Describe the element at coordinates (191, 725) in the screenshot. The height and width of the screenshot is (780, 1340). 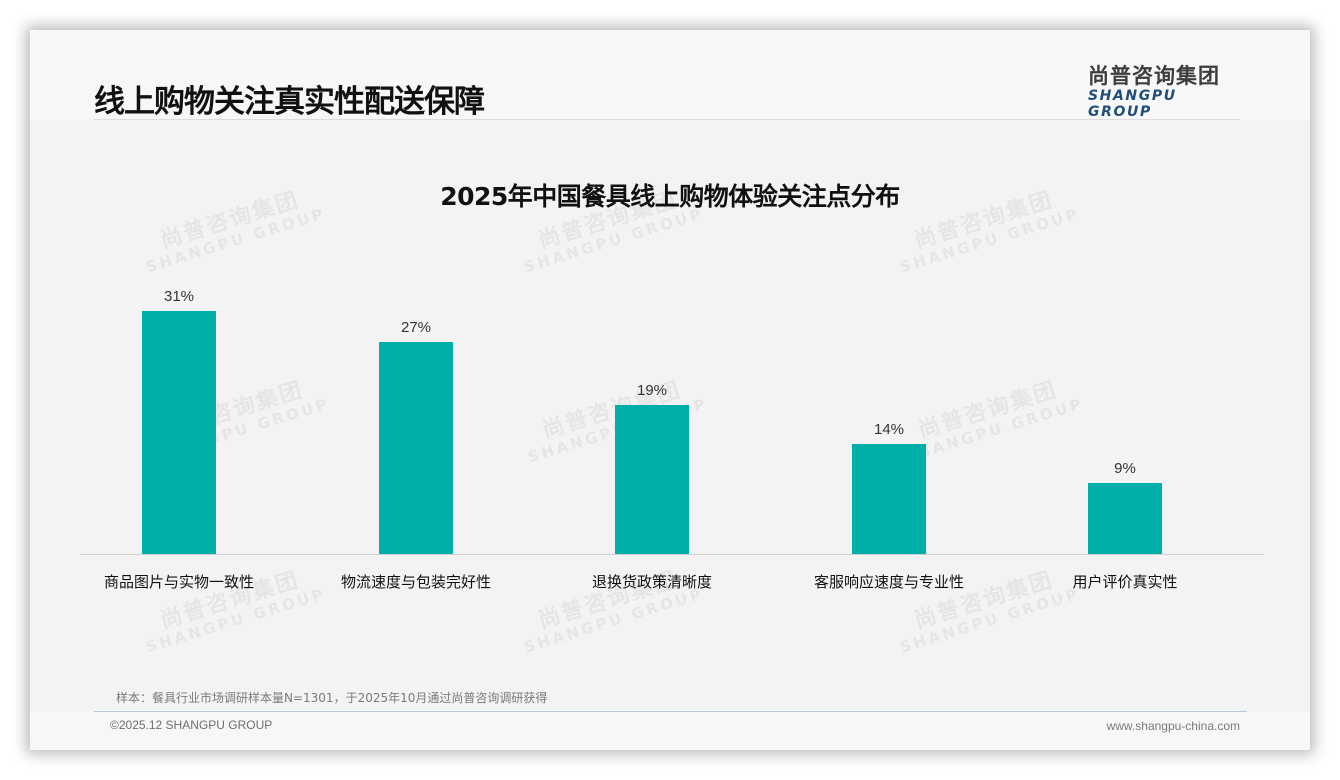
I see `copyright-text: ©2025.12 SHANGPU GROUP` at that location.